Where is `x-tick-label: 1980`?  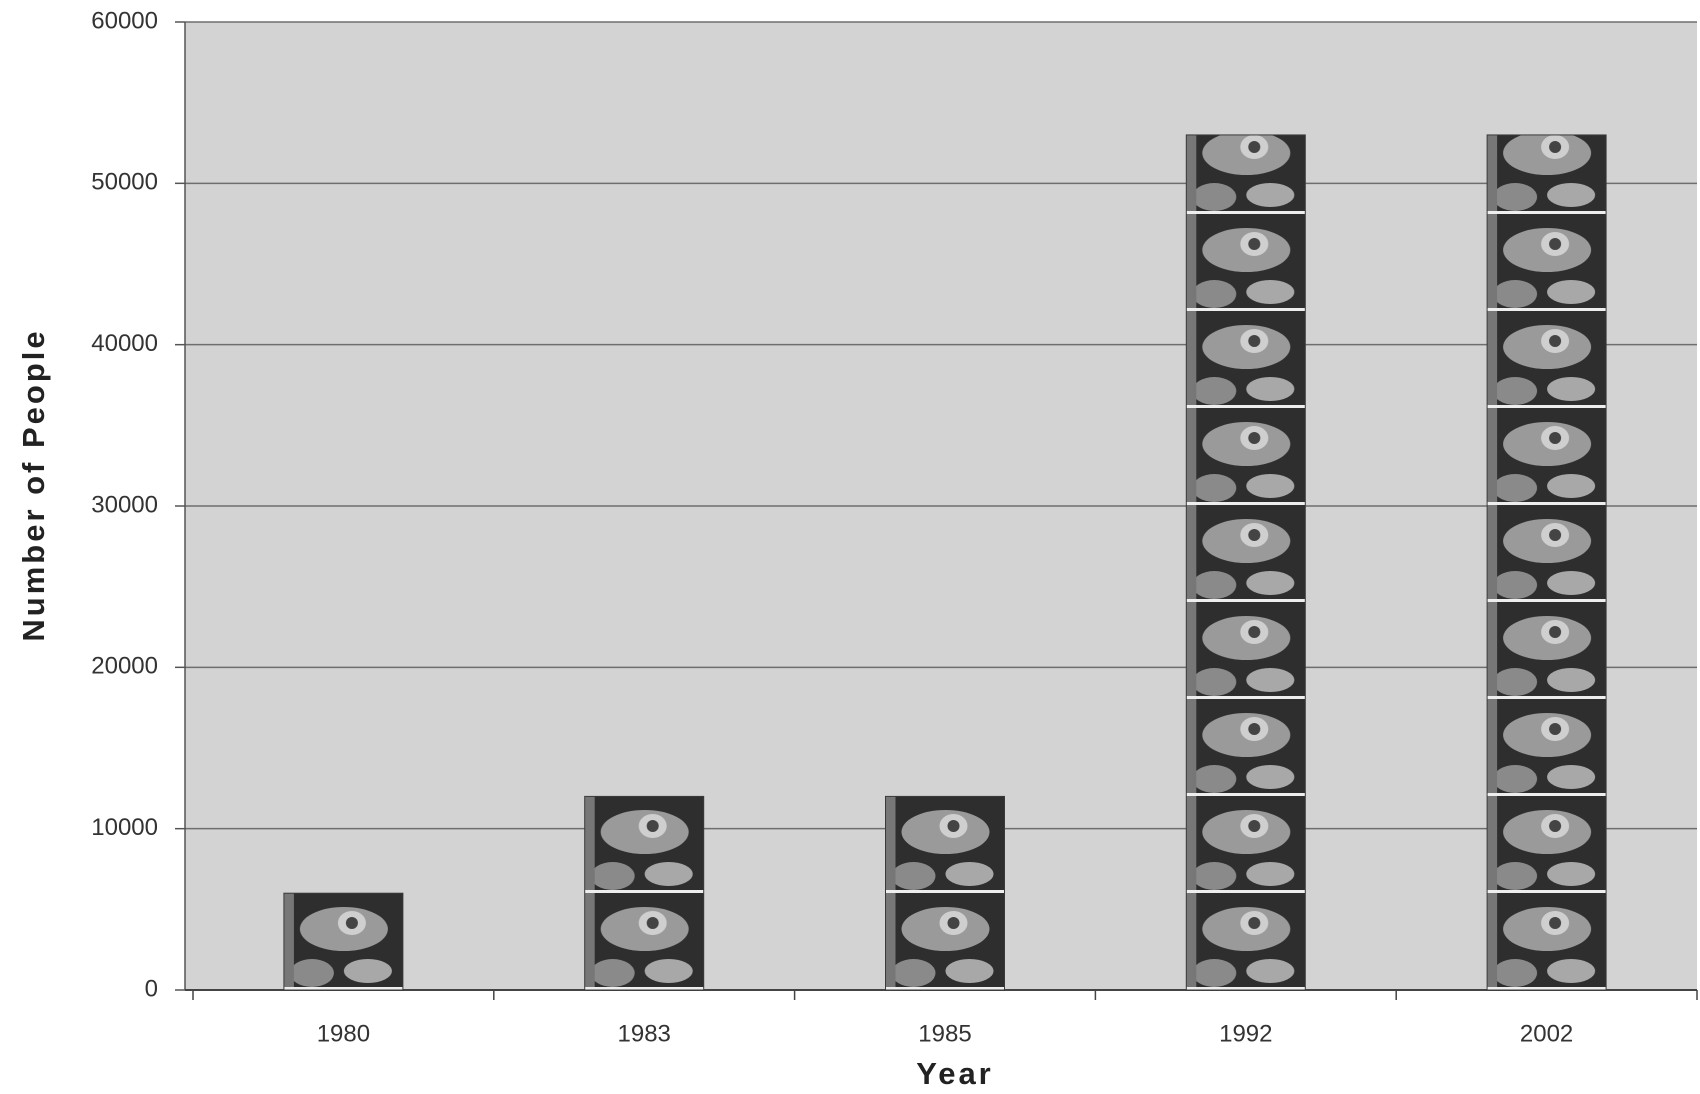 x-tick-label: 1980 is located at coordinates (343, 1033).